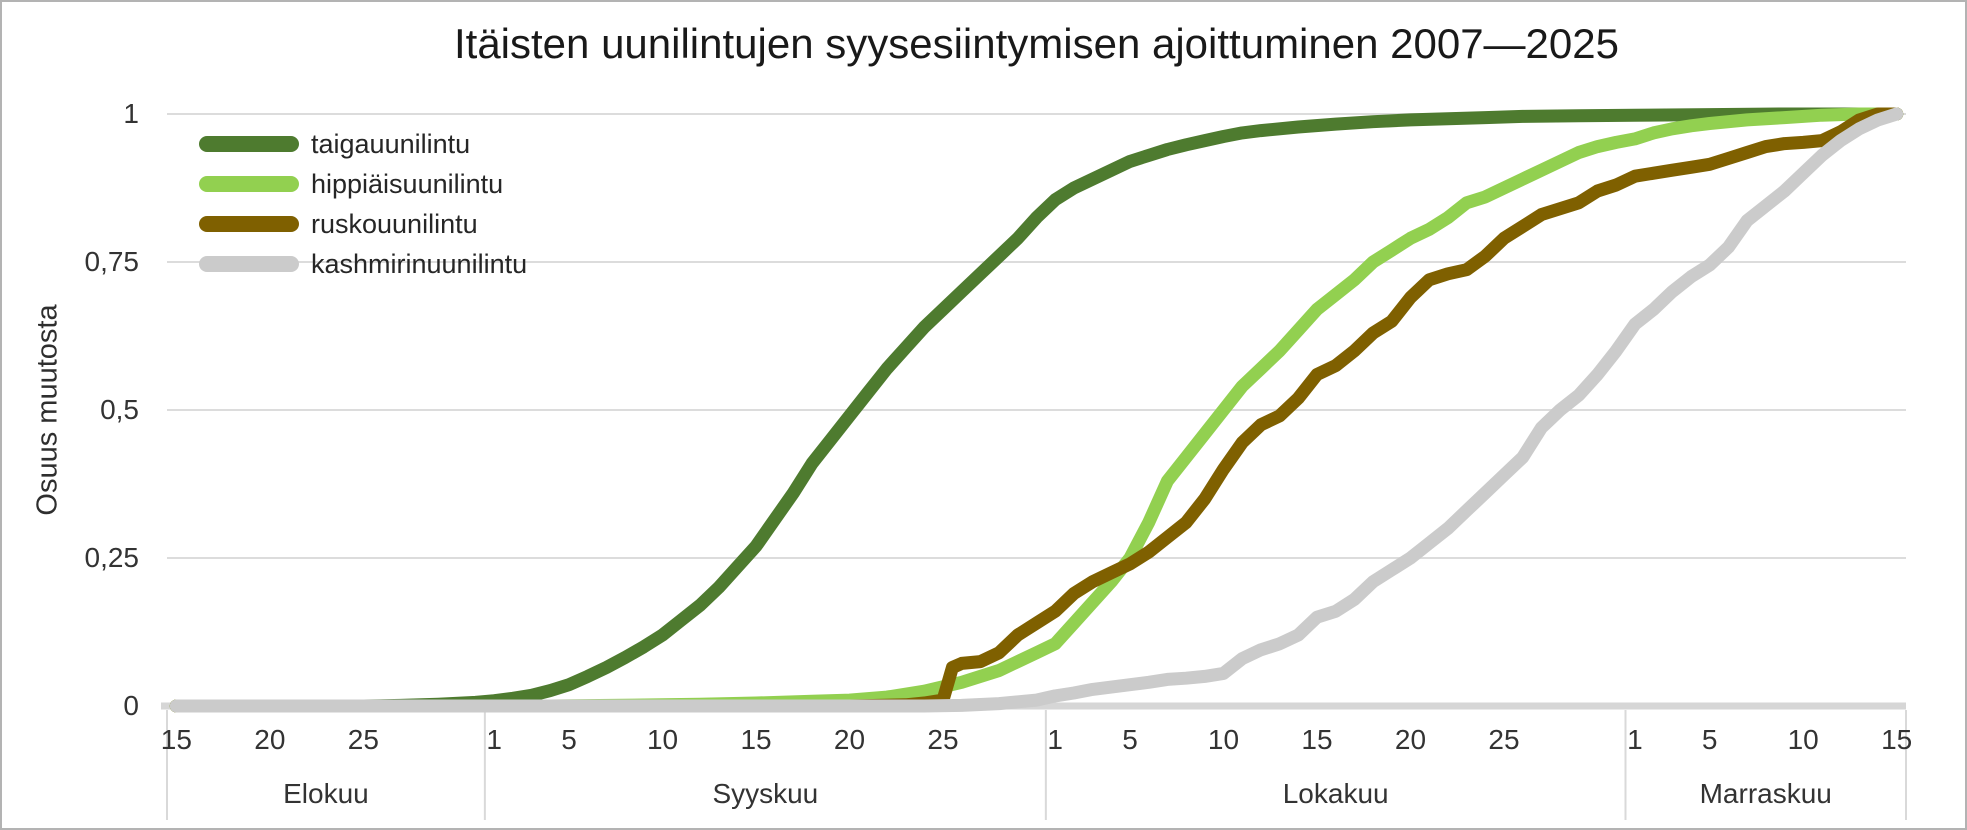  Describe the element at coordinates (1335, 793) in the screenshot. I see `month-group-label: Lokakuu` at that location.